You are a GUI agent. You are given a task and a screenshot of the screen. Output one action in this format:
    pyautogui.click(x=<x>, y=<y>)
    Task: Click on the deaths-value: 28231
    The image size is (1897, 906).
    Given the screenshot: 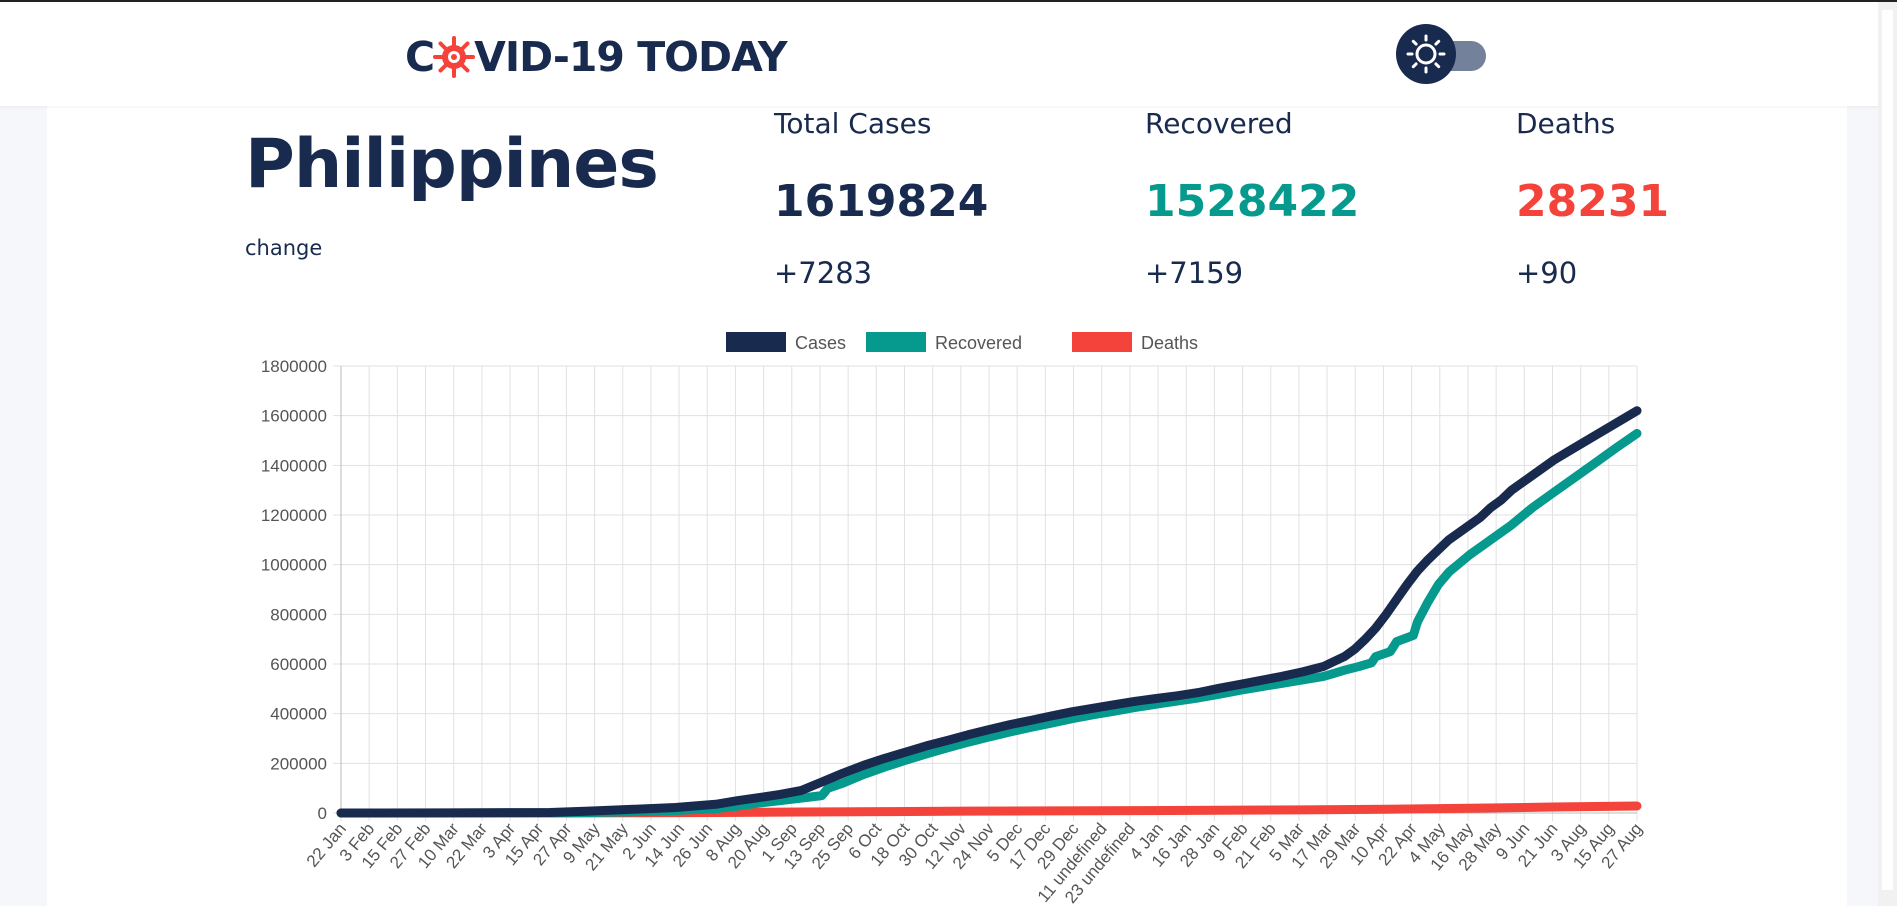 What is the action you would take?
    pyautogui.click(x=1593, y=201)
    